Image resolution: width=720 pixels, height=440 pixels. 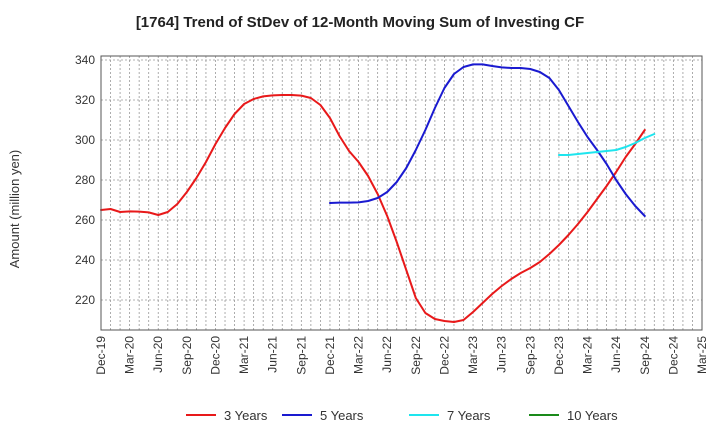 What do you see at coordinates (530, 355) in the screenshot?
I see `x-tick-label: Sep-23` at bounding box center [530, 355].